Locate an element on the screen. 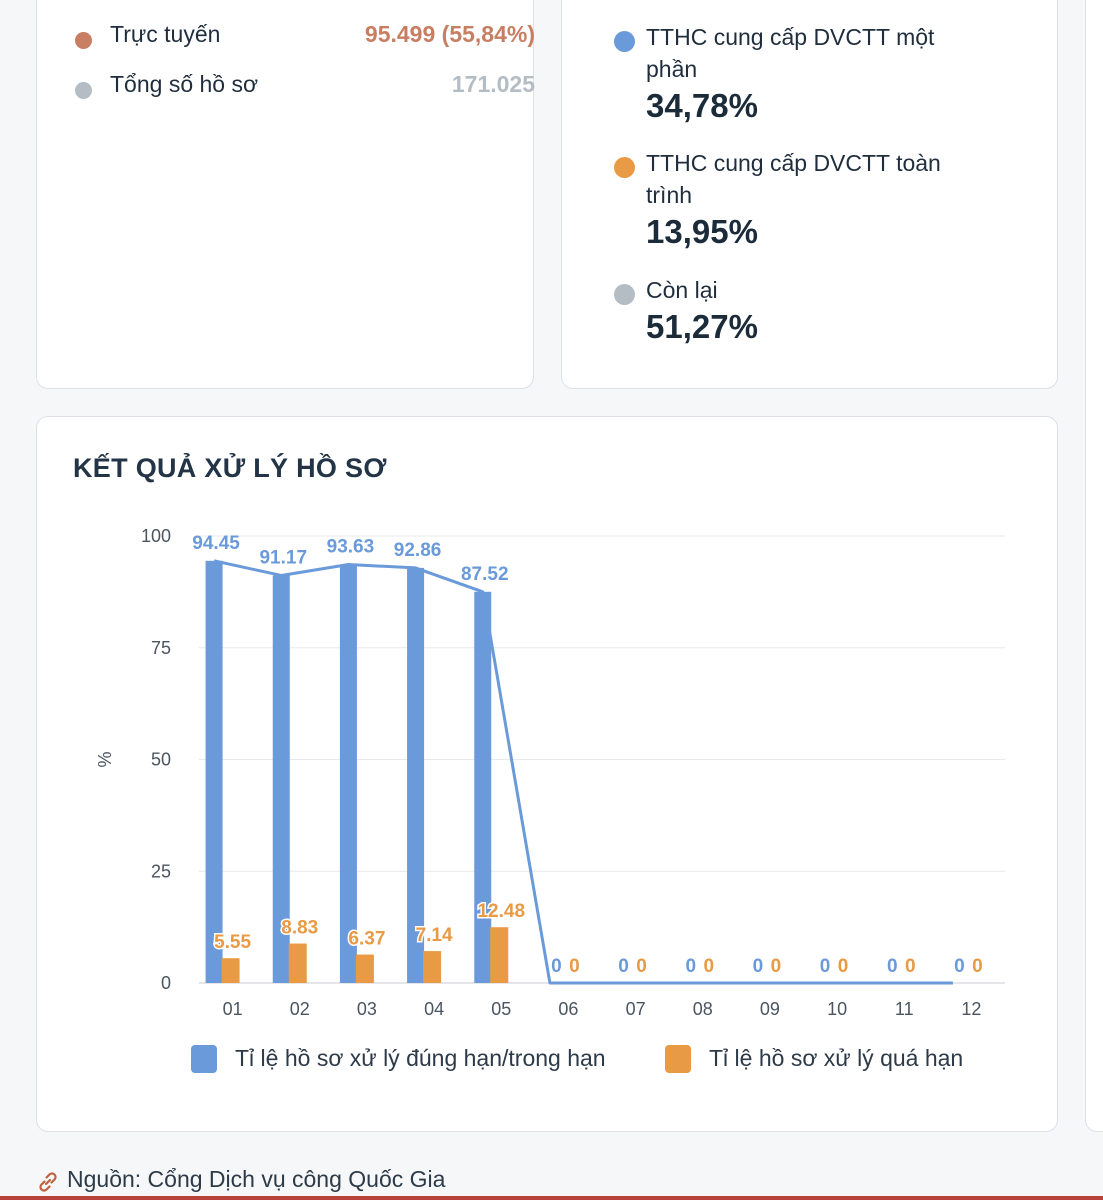  x-tick-label: 02 is located at coordinates (300, 1009).